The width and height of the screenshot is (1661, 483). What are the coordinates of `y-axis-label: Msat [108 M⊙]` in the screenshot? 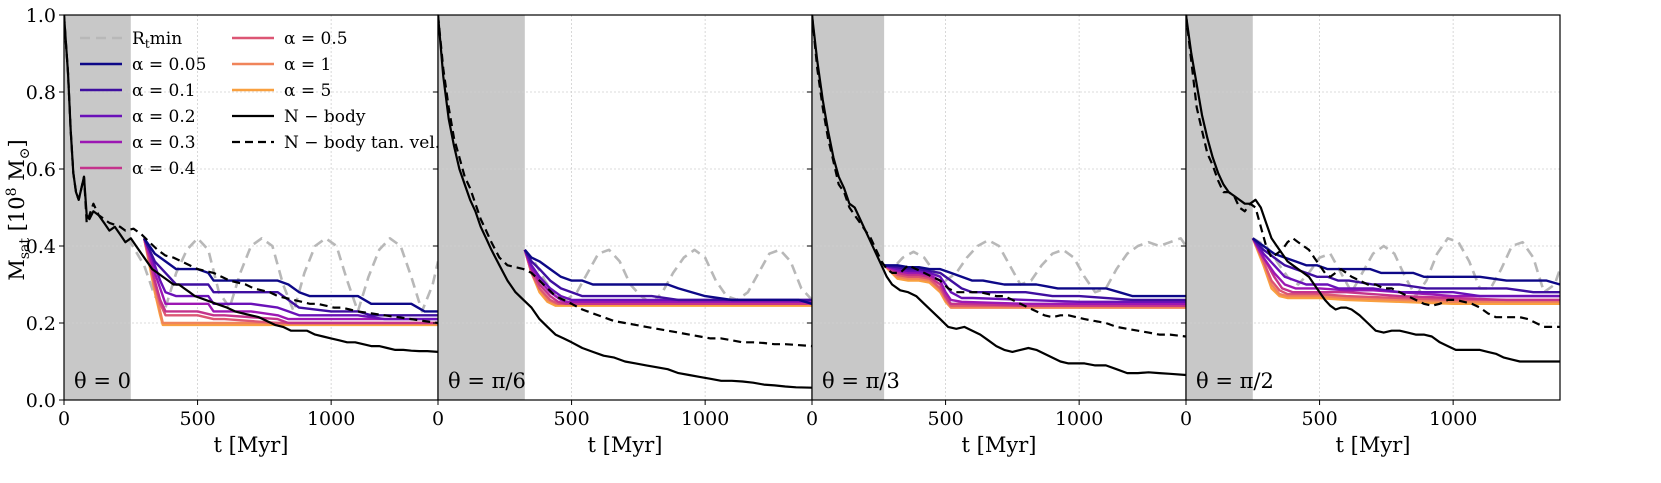 It's located at (18, 209).